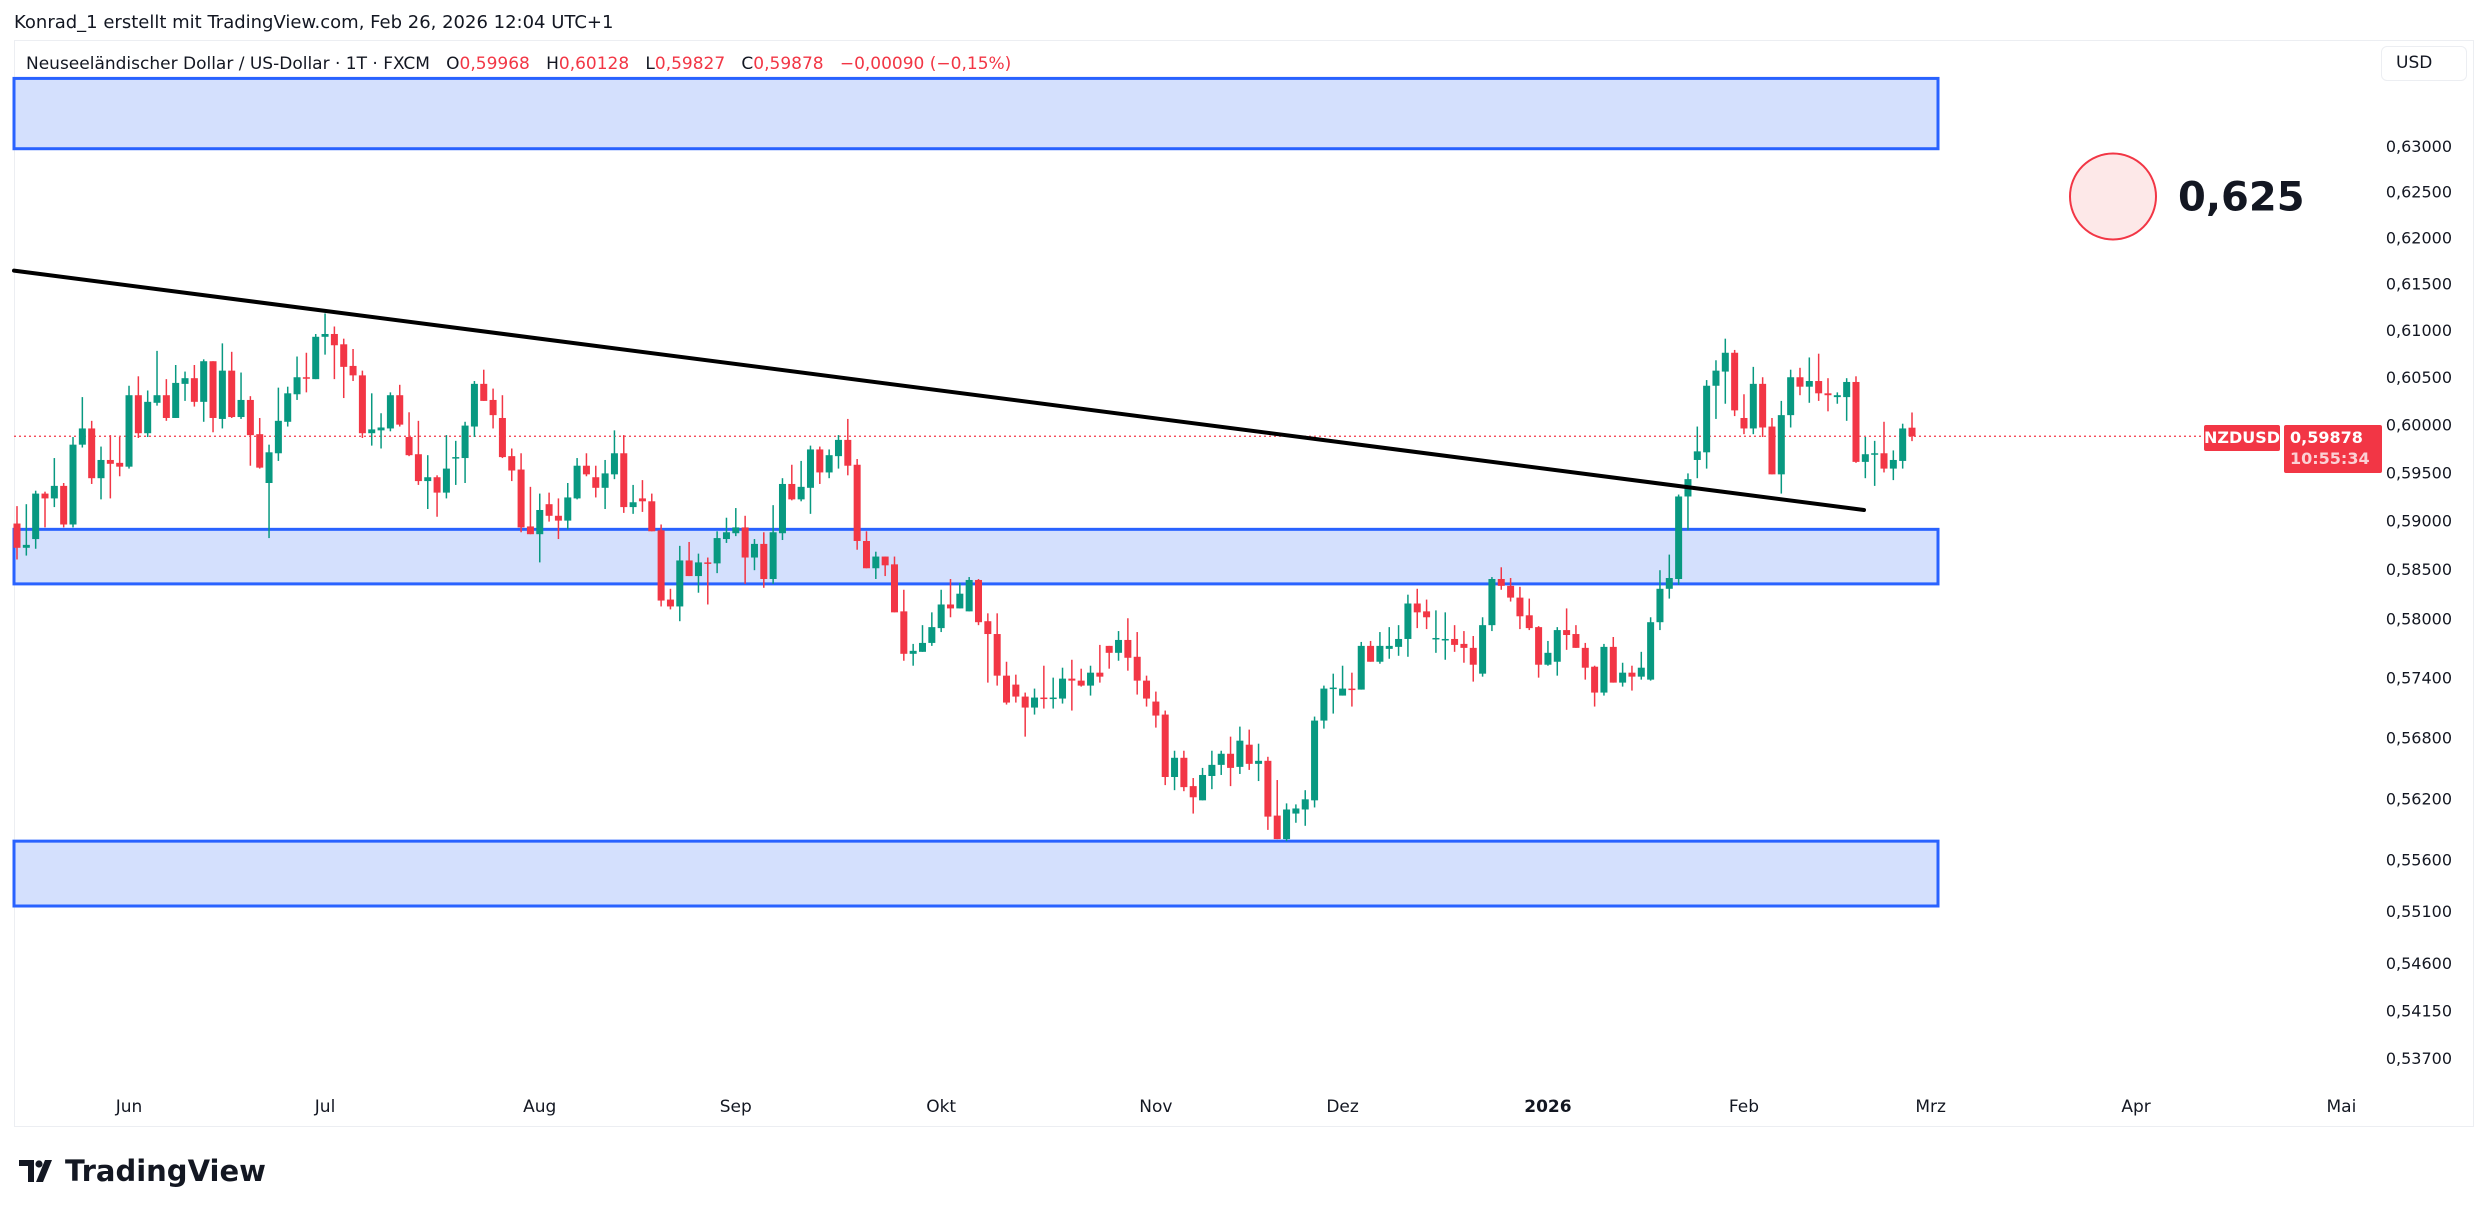 This screenshot has width=2489, height=1217. What do you see at coordinates (2419, 330) in the screenshot?
I see `price-axis-label: 0,61000` at bounding box center [2419, 330].